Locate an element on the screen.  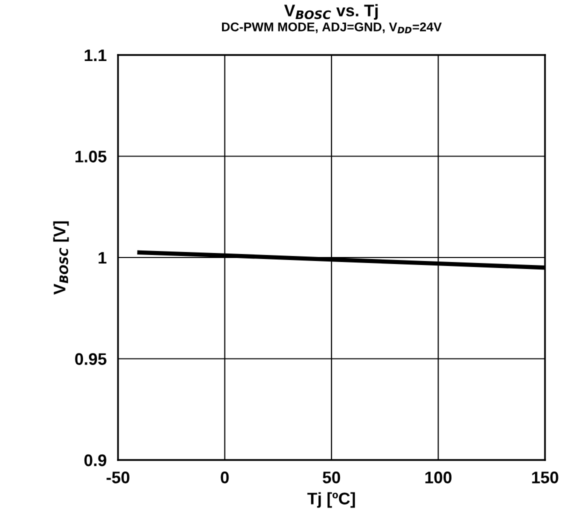
x-tick-label: -50 is located at coordinates (118, 478).